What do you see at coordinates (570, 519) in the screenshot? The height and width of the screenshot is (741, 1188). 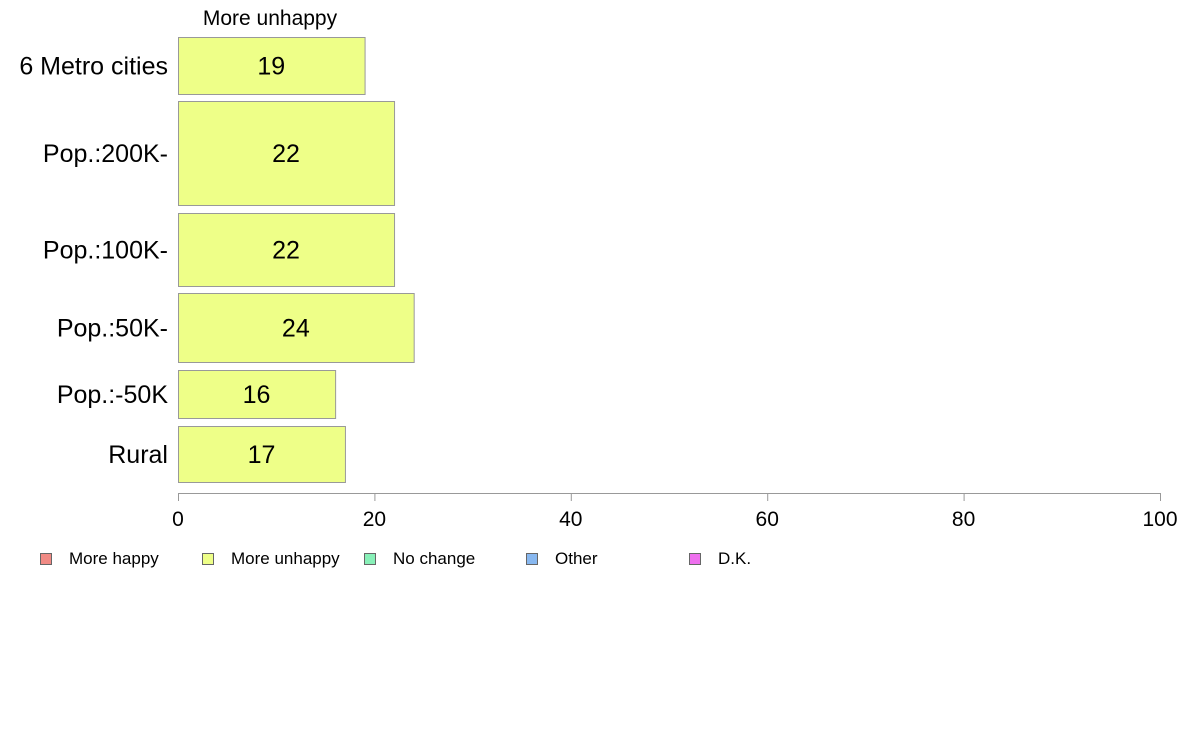 I see `x-tick-label: 40` at bounding box center [570, 519].